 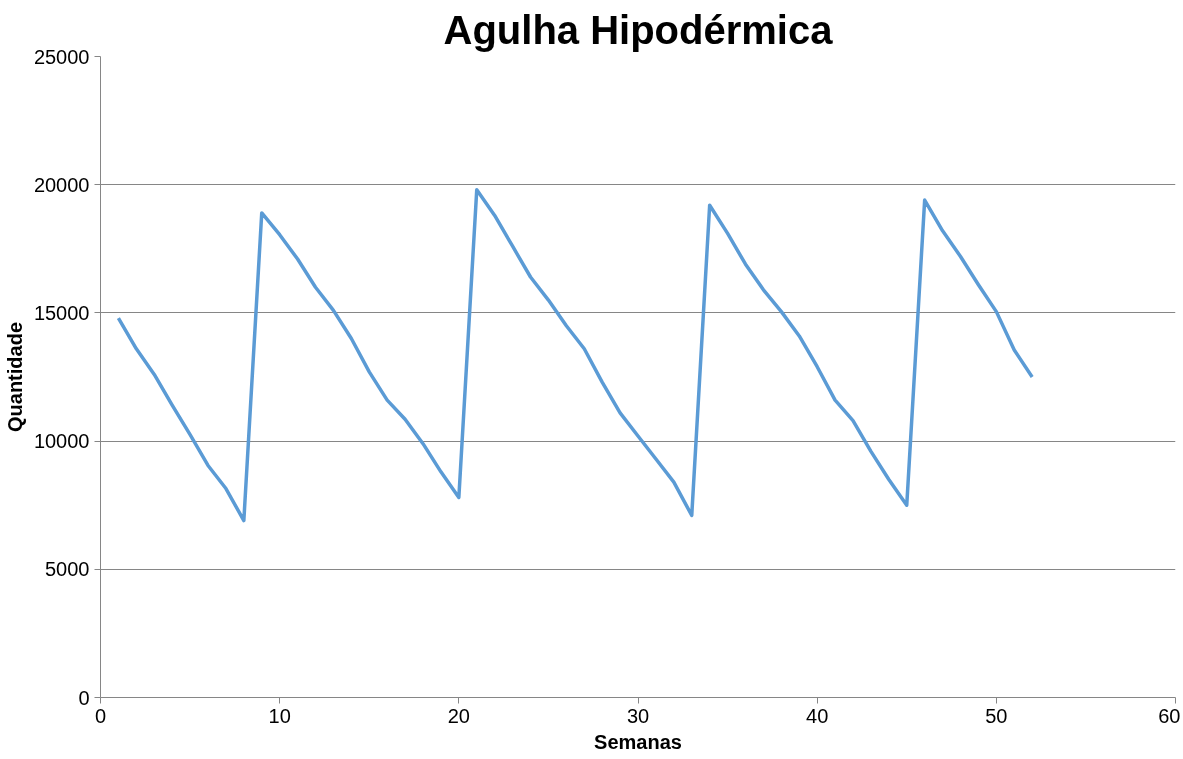 I want to click on chart-title: Agulha Hipodérmica, so click(x=638, y=29).